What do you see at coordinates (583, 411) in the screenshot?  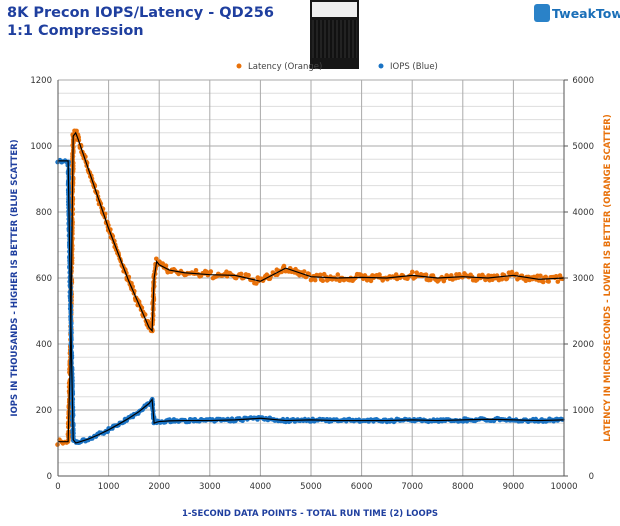 I see `y2-tick-label: 1000` at bounding box center [583, 411].